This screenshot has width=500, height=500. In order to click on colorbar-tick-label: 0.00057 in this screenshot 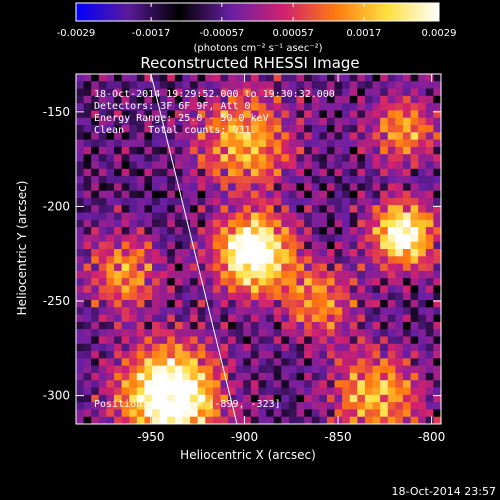, I will do `click(292, 33)`.